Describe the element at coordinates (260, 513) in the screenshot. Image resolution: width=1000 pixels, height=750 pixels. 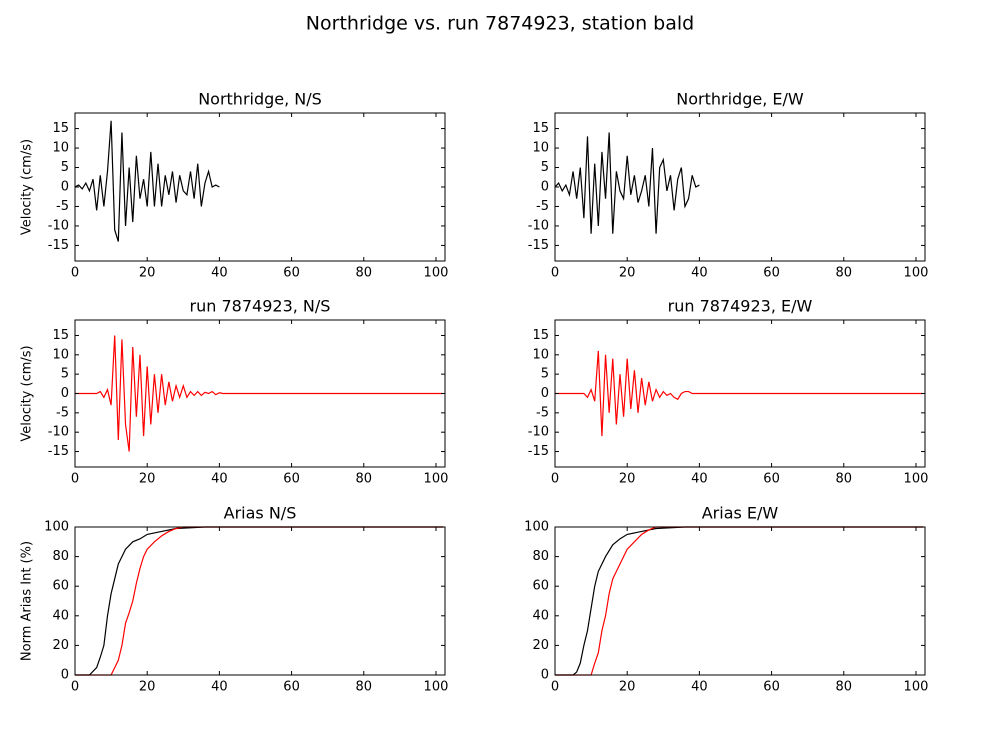
I see `subplot-title: Arias N/S` at that location.